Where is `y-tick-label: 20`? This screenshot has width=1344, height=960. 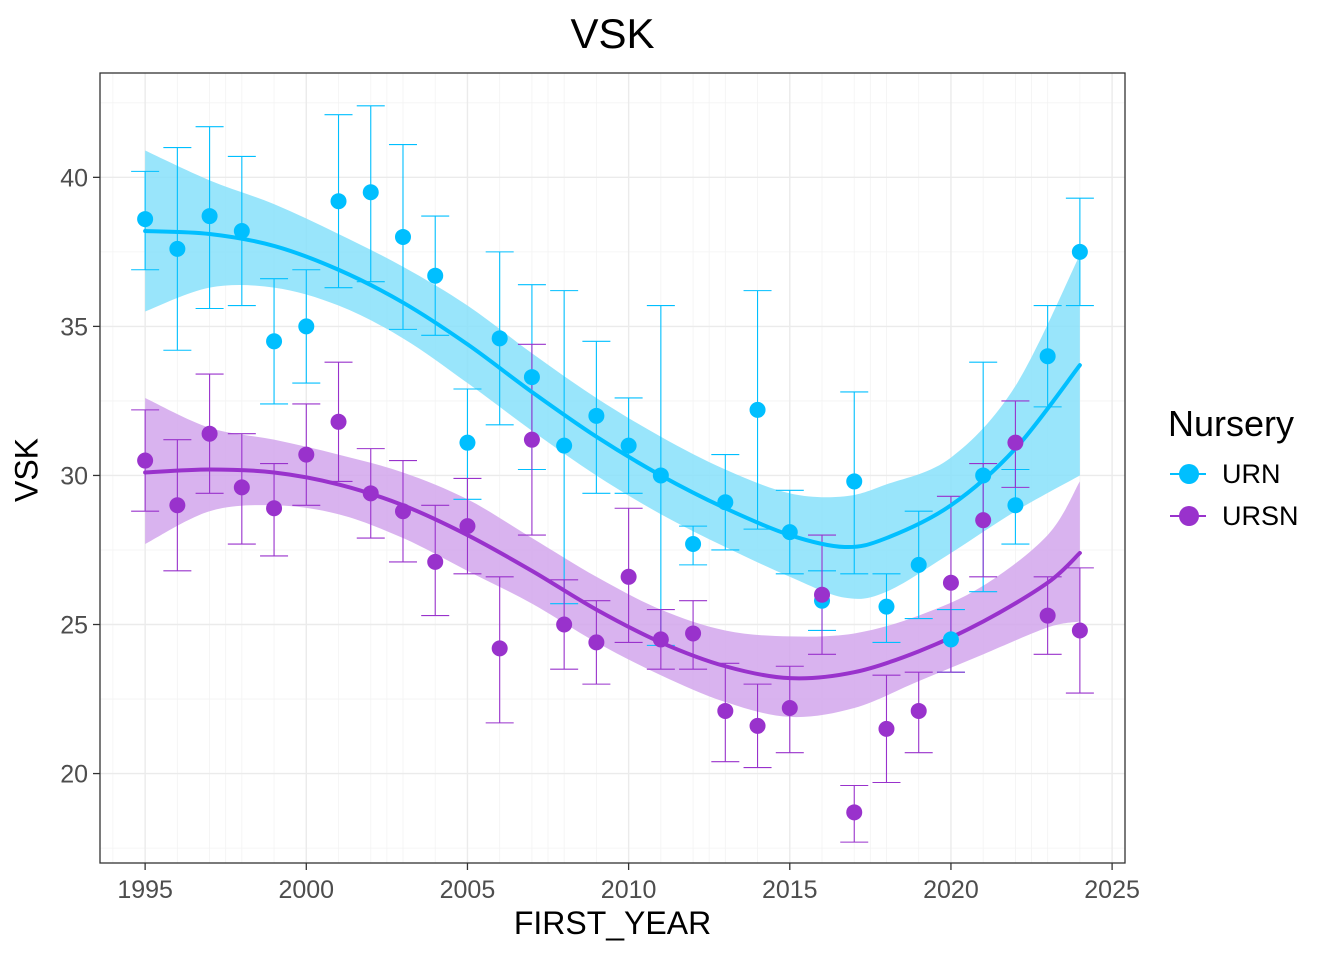 y-tick-label: 20 is located at coordinates (74, 775).